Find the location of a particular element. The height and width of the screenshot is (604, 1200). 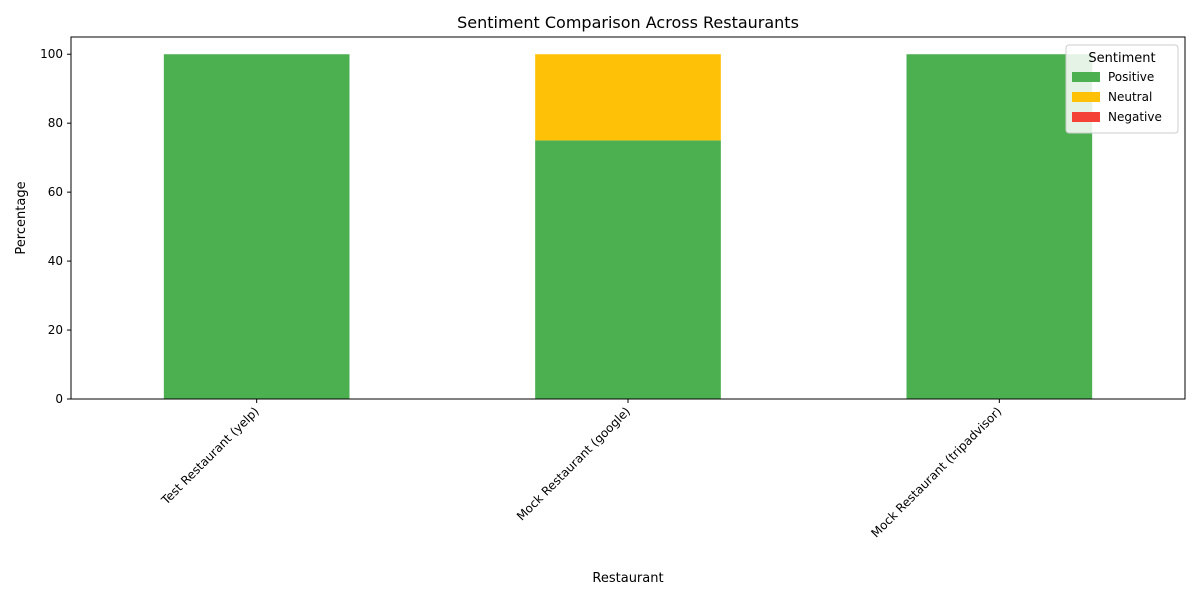

y-tick-label: 40 is located at coordinates (55, 261).